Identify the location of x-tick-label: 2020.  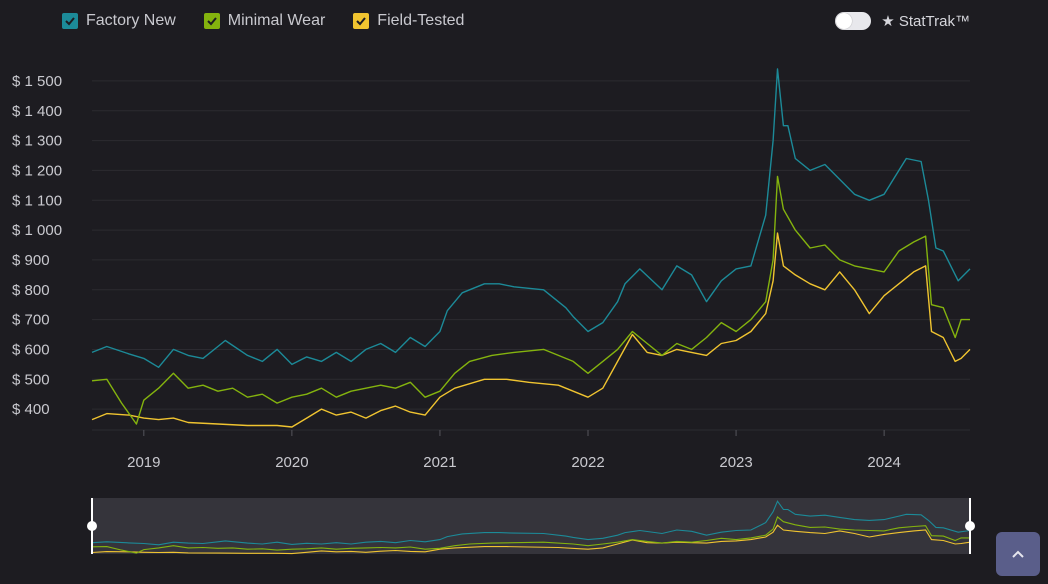
(291, 462).